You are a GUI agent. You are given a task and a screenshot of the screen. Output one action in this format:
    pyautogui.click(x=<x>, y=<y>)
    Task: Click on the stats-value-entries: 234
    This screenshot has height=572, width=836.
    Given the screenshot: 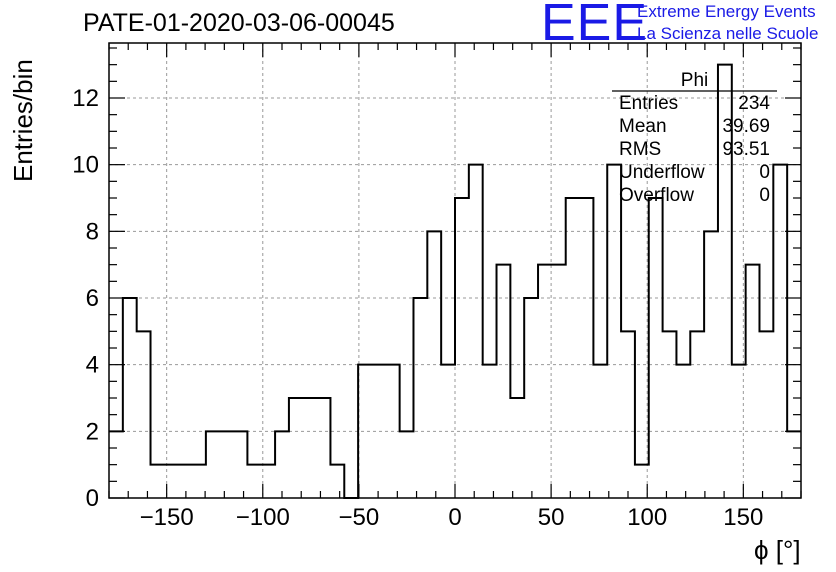 What is the action you would take?
    pyautogui.click(x=754, y=103)
    